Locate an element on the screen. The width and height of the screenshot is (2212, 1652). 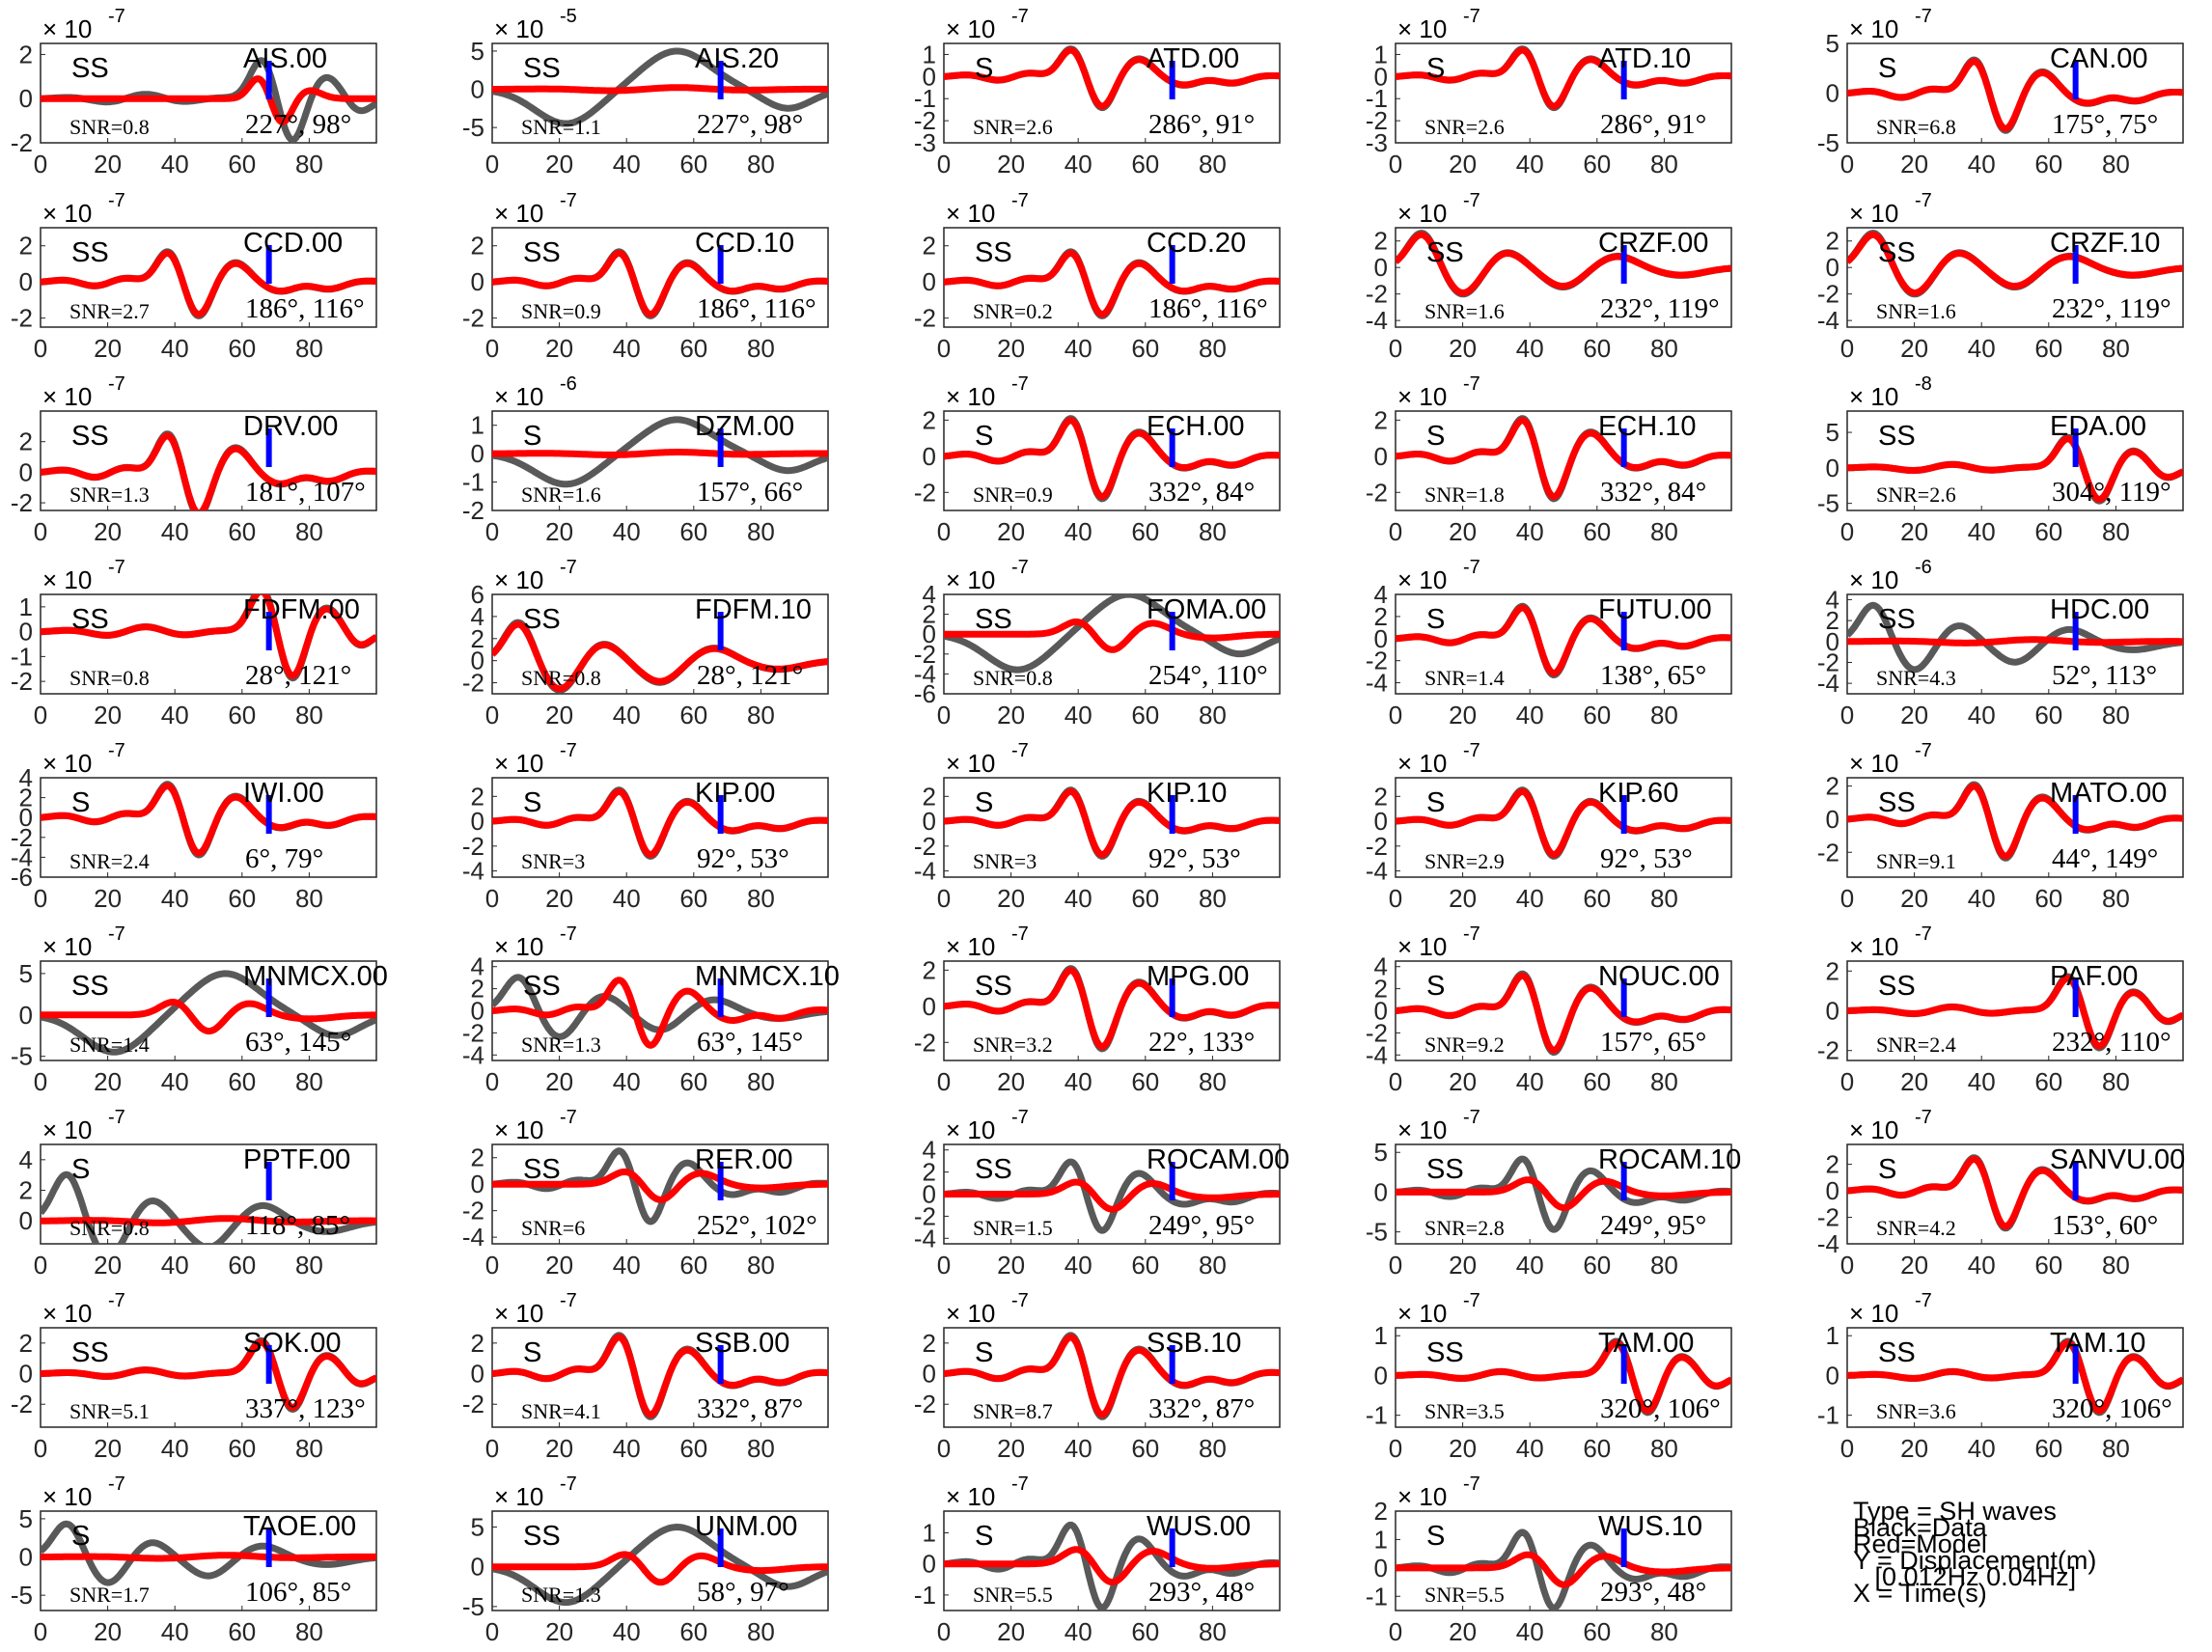
y-tick-label: 4 is located at coordinates (26, 1159).